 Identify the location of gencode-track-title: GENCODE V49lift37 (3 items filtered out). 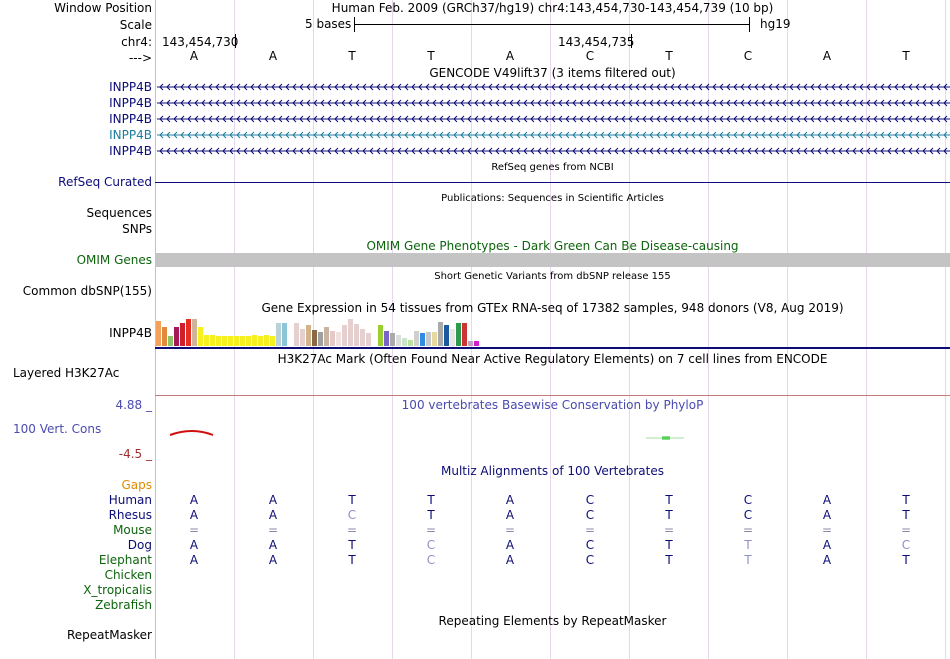
(552, 73).